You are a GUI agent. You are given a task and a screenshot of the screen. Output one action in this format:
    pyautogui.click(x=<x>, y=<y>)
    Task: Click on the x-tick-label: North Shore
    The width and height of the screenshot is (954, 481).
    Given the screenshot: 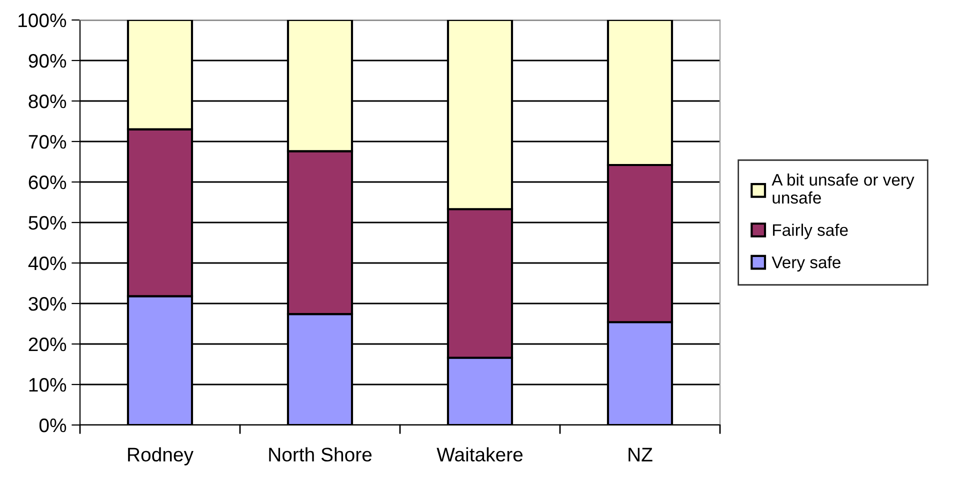 What is the action you would take?
    pyautogui.click(x=320, y=454)
    